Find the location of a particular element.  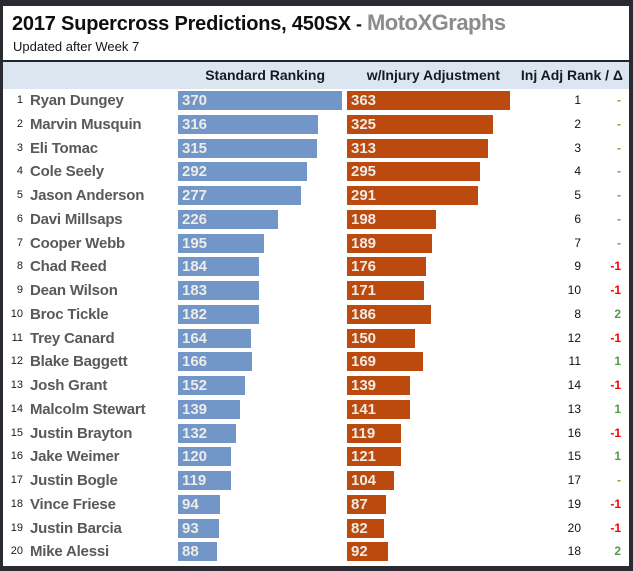

rider-name: Jason Anderson is located at coordinates (87, 195).